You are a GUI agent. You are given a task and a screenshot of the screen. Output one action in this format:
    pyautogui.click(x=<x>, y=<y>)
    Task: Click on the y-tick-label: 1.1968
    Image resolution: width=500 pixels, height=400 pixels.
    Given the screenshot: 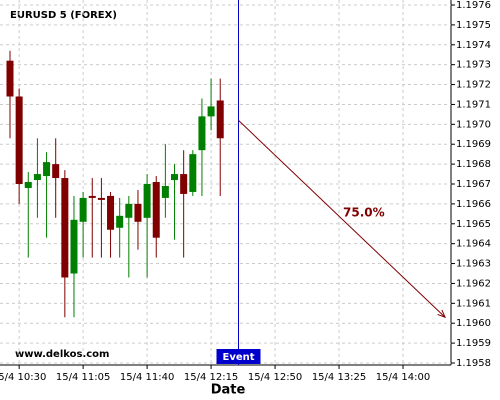 What is the action you would take?
    pyautogui.click(x=473, y=164)
    